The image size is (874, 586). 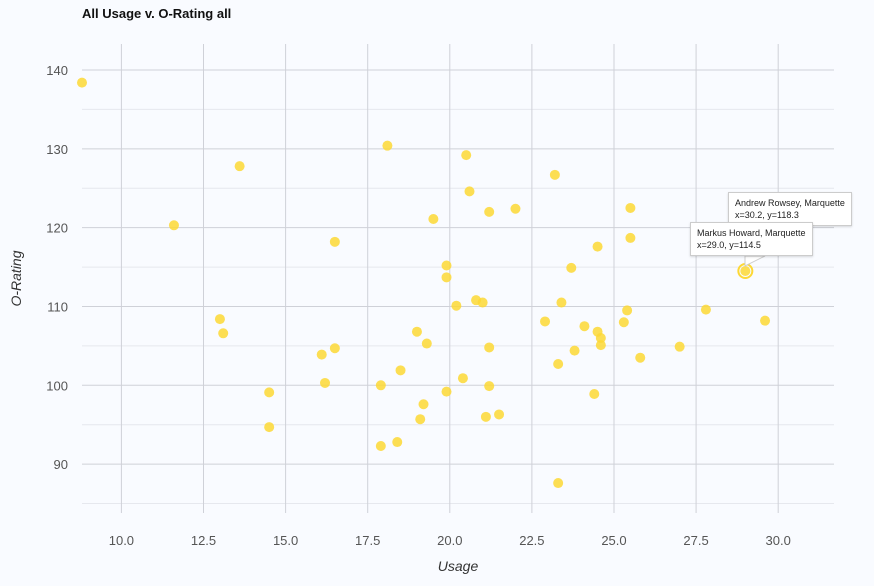 I want to click on chart-title: All Usage v. O-Rating all, so click(x=157, y=13).